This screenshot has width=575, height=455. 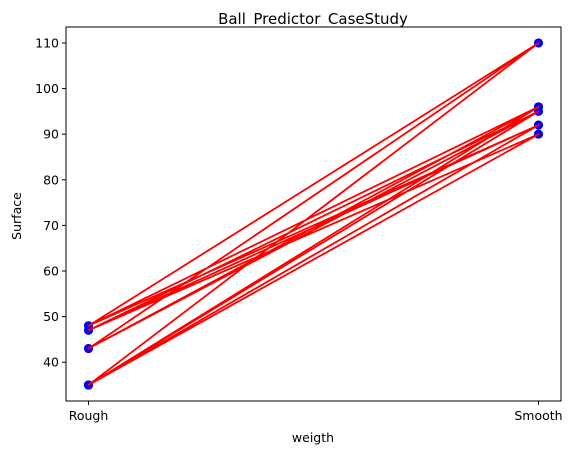 What do you see at coordinates (538, 415) in the screenshot?
I see `x-tick-label: Smooth` at bounding box center [538, 415].